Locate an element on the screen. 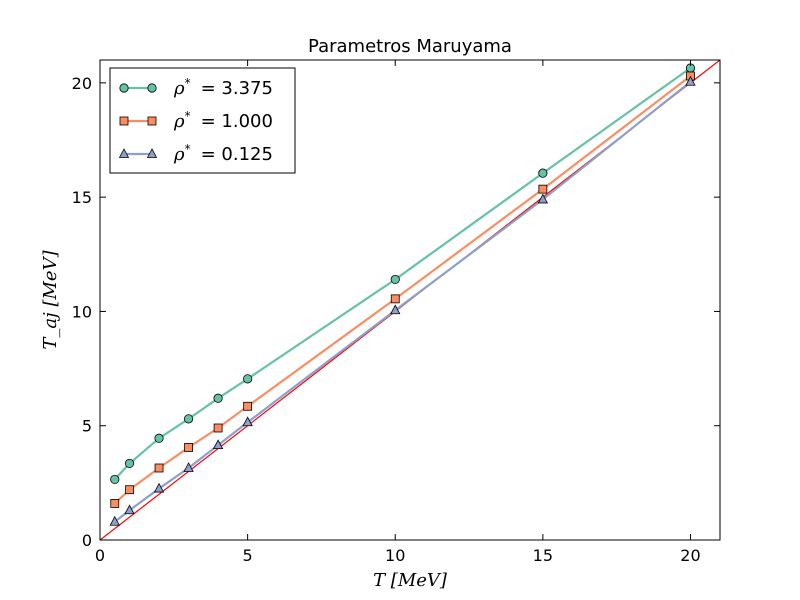  legend-label-3: ρ* = 0.125 is located at coordinates (223, 153).